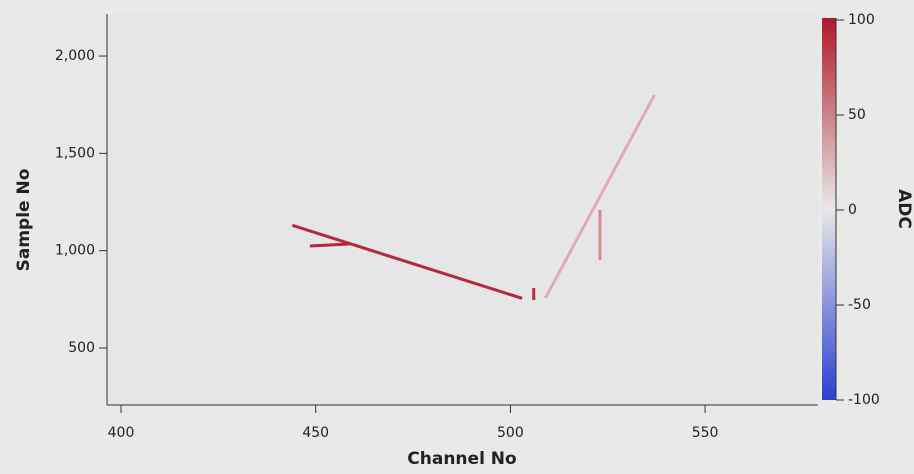 The height and width of the screenshot is (474, 914). Describe the element at coordinates (81, 348) in the screenshot. I see `y-tick-label: 500` at that location.